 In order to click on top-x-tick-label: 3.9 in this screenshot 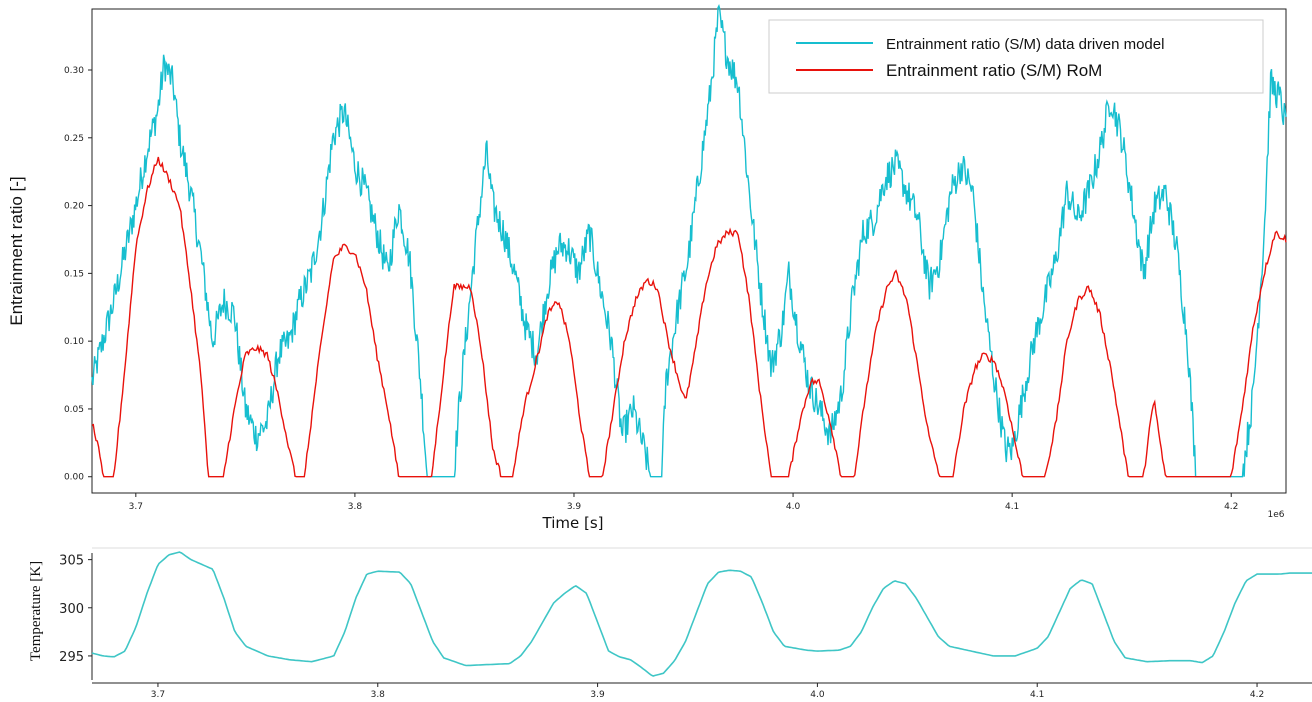, I will do `click(574, 507)`.